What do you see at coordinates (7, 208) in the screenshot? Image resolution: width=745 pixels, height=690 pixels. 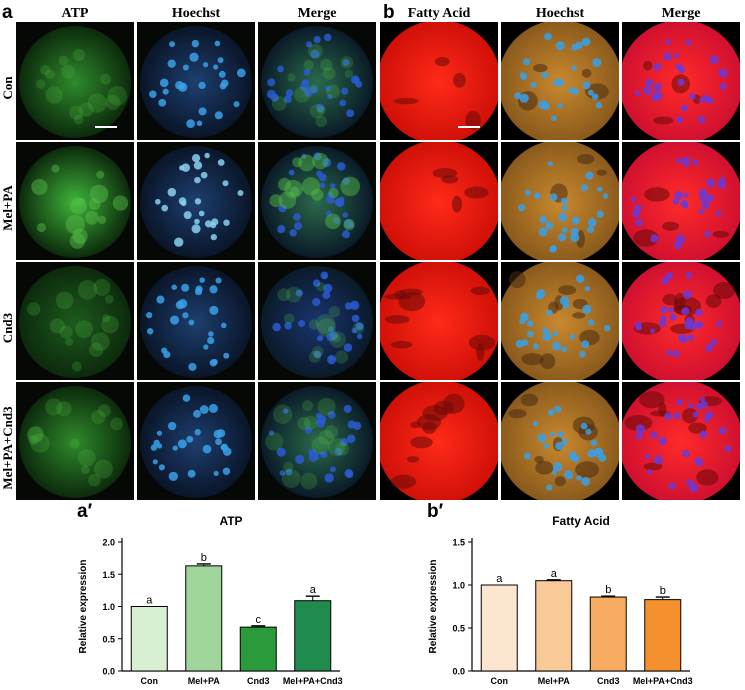 I see `row-label-mel-pa: Mel+PA` at bounding box center [7, 208].